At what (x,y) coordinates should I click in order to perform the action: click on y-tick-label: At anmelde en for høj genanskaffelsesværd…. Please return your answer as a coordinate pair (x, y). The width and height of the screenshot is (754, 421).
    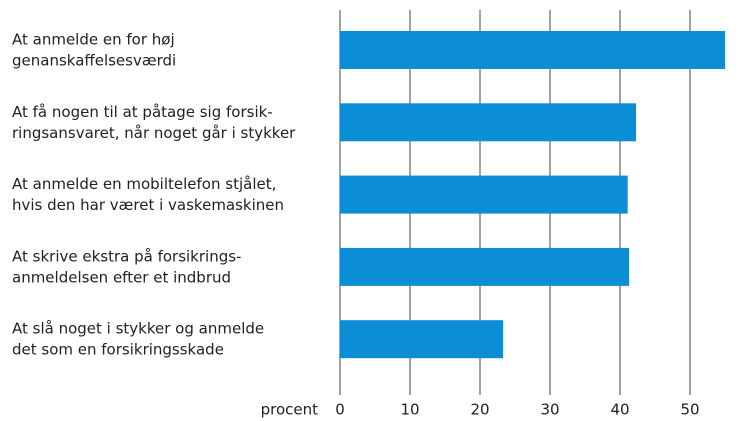
    Looking at the image, I should click on (94, 49).